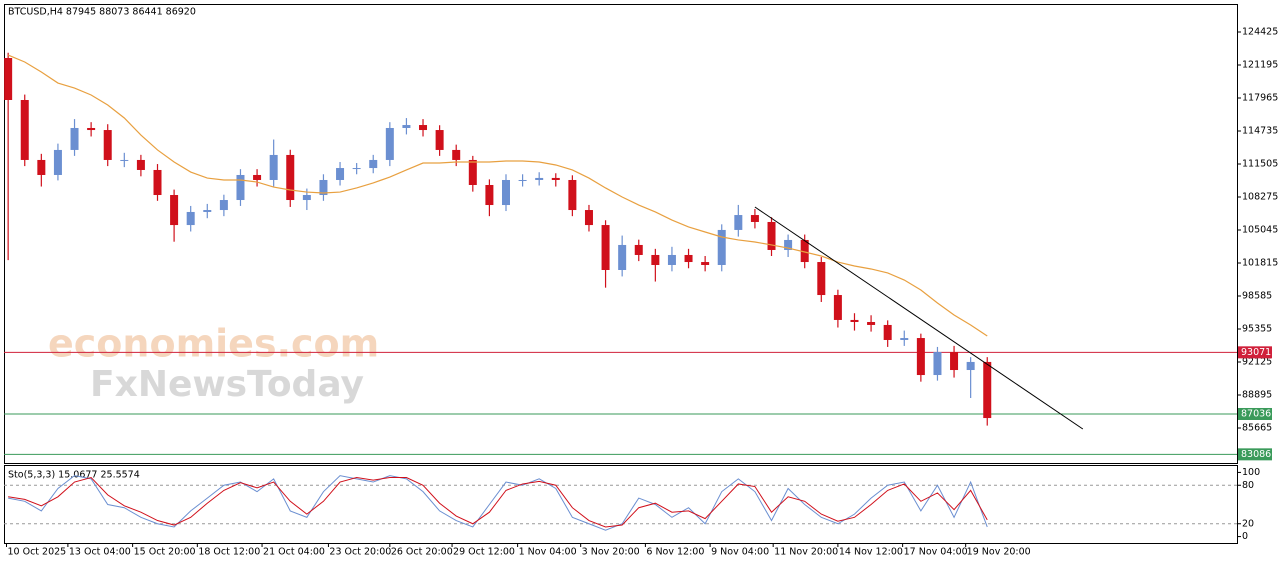 This screenshot has height=567, width=1280. What do you see at coordinates (1248, 523) in the screenshot?
I see `oscillator-tick-label: 20` at bounding box center [1248, 523].